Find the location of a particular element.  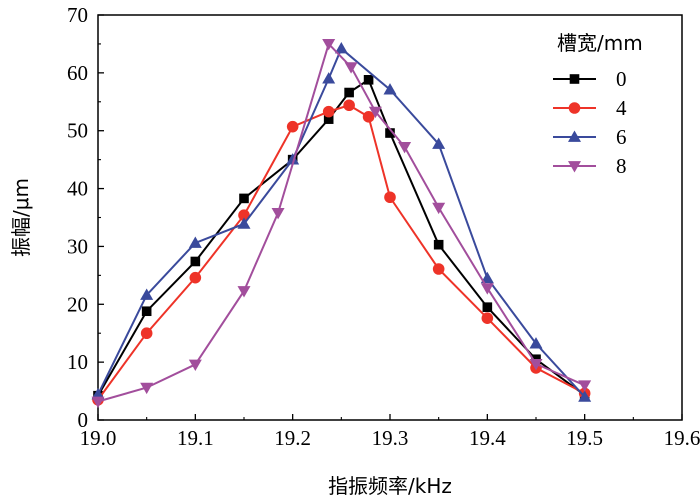

legend: 槽宽/mm 0 4 6 8 is located at coordinates (598, 104).